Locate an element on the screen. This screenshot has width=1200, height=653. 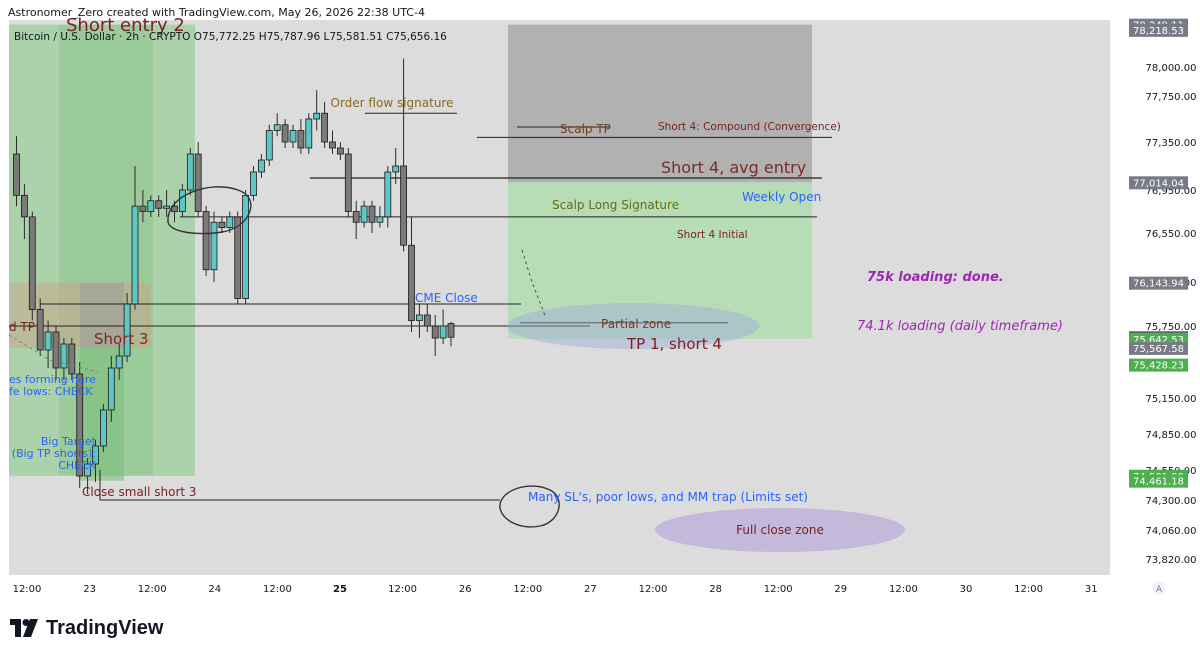
price-badge-label: 75,567.58 is located at coordinates (1158, 349).